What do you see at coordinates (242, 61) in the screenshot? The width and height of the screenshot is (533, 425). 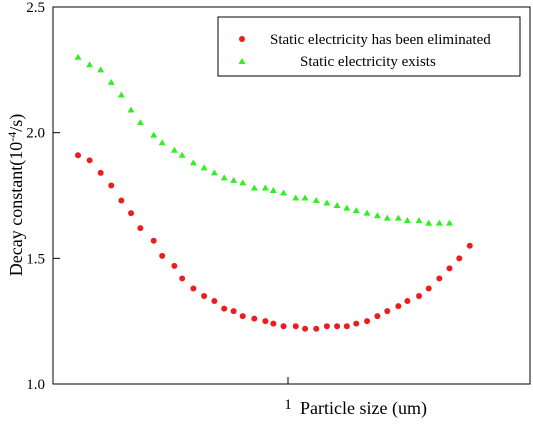 I see `legend-marker-exists` at bounding box center [242, 61].